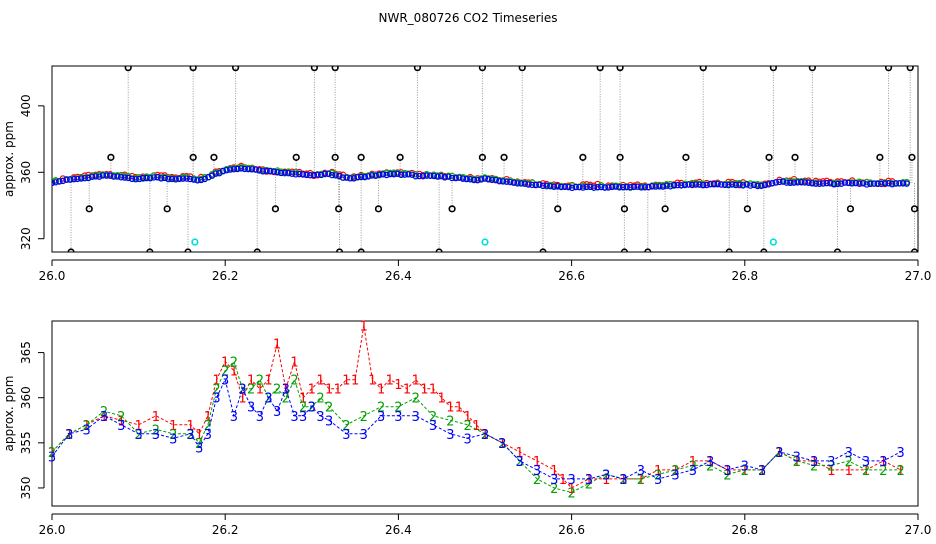  Describe the element at coordinates (918, 276) in the screenshot. I see `top-panel-x-tick-label: 27.0` at that location.